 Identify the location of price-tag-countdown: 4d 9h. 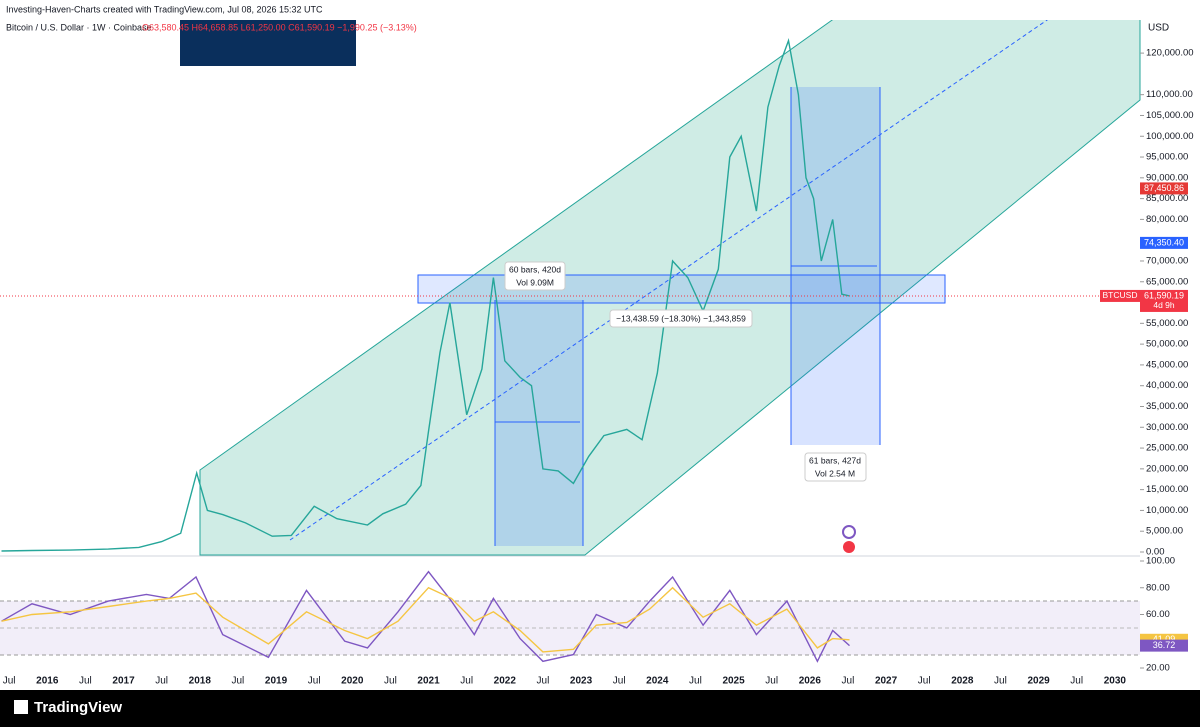
(1164, 305).